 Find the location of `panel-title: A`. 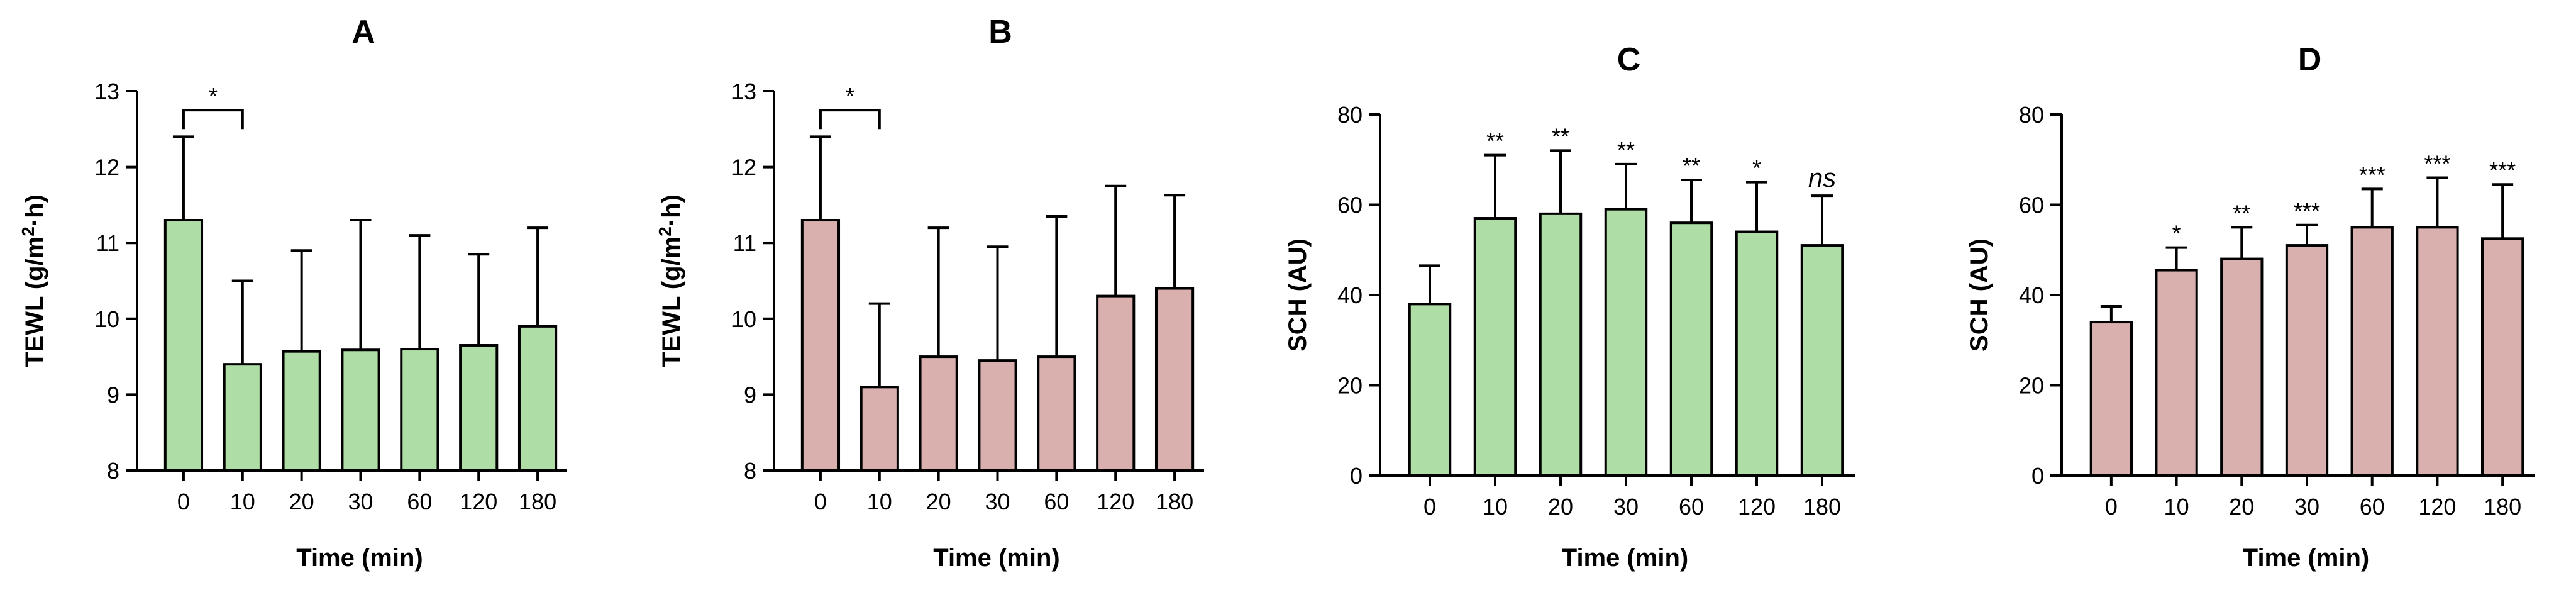

panel-title: A is located at coordinates (363, 32).